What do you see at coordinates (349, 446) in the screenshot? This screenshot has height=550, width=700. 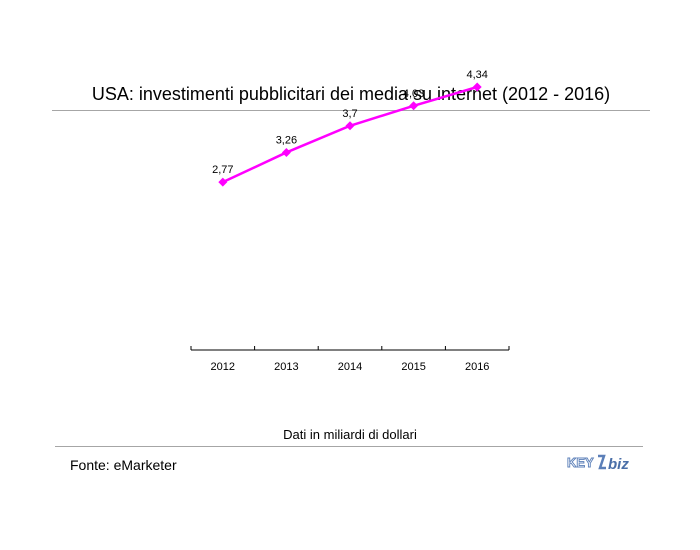 I see `footer-divider` at bounding box center [349, 446].